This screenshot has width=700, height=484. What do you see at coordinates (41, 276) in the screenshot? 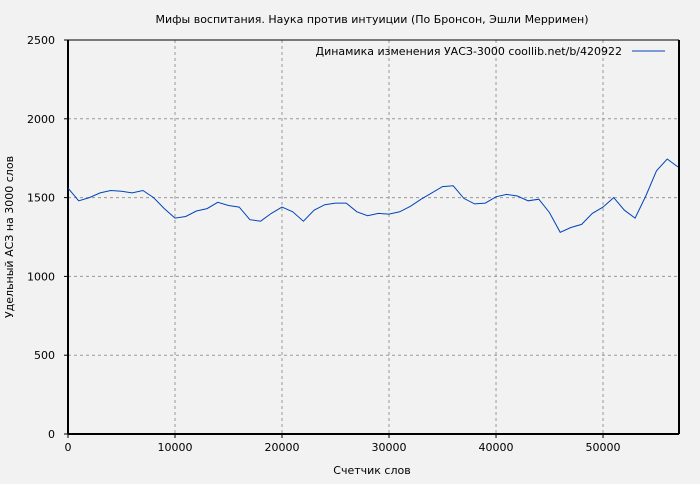
I see `y-tick-label: 1000` at bounding box center [41, 276].